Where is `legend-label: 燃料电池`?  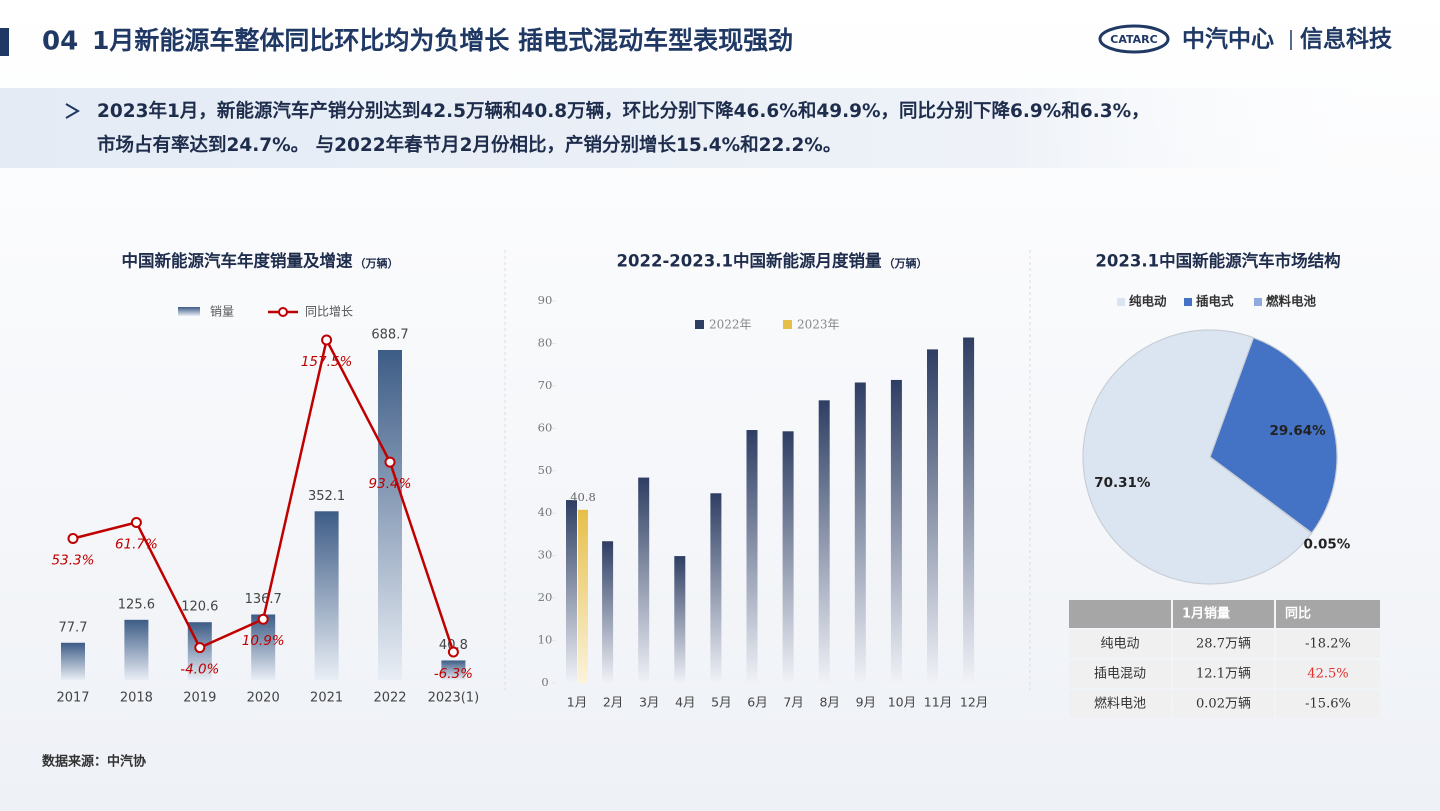 legend-label: 燃料电池 is located at coordinates (1291, 301).